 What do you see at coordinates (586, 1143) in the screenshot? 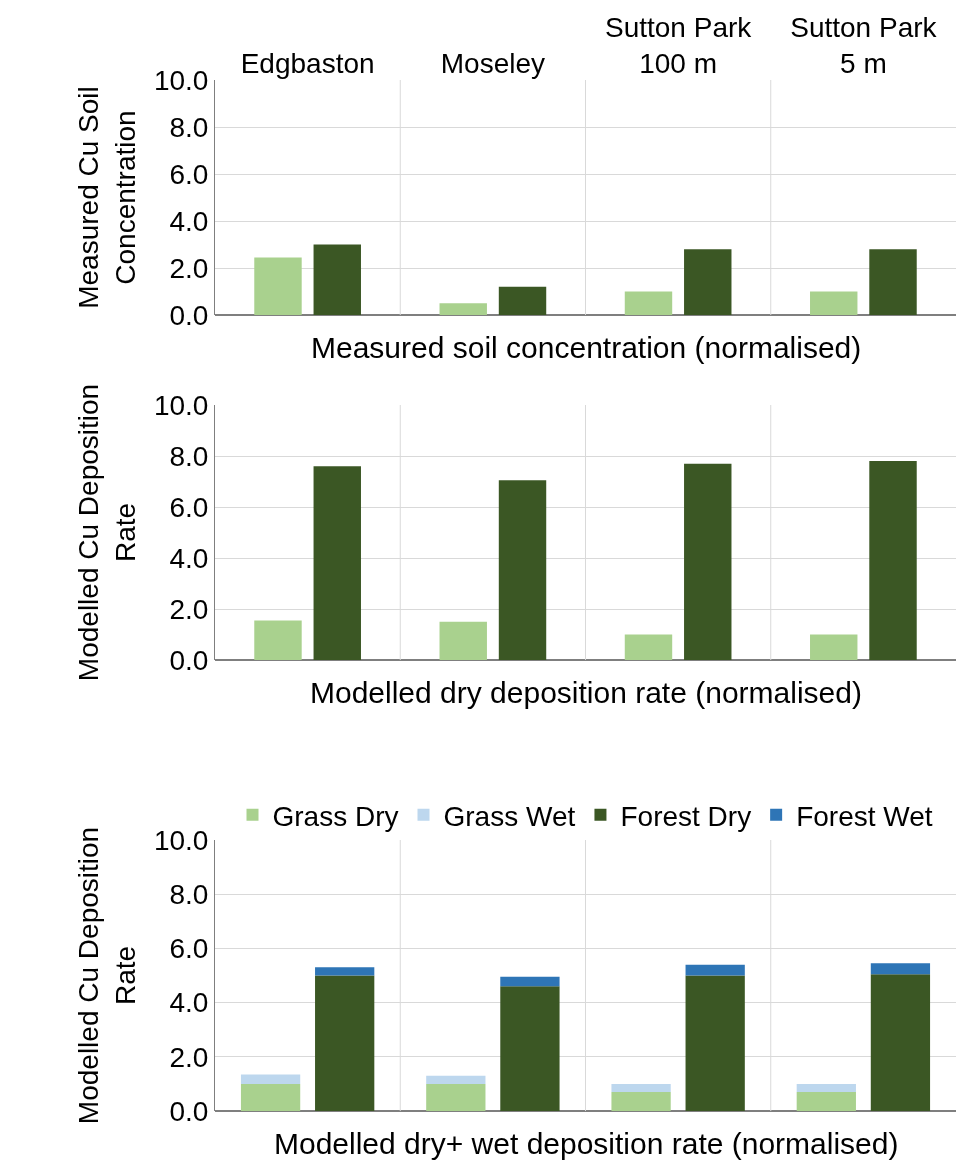
I see `x-axis-title: Modelled dry+ wet deposition rate (normalised)` at bounding box center [586, 1143].